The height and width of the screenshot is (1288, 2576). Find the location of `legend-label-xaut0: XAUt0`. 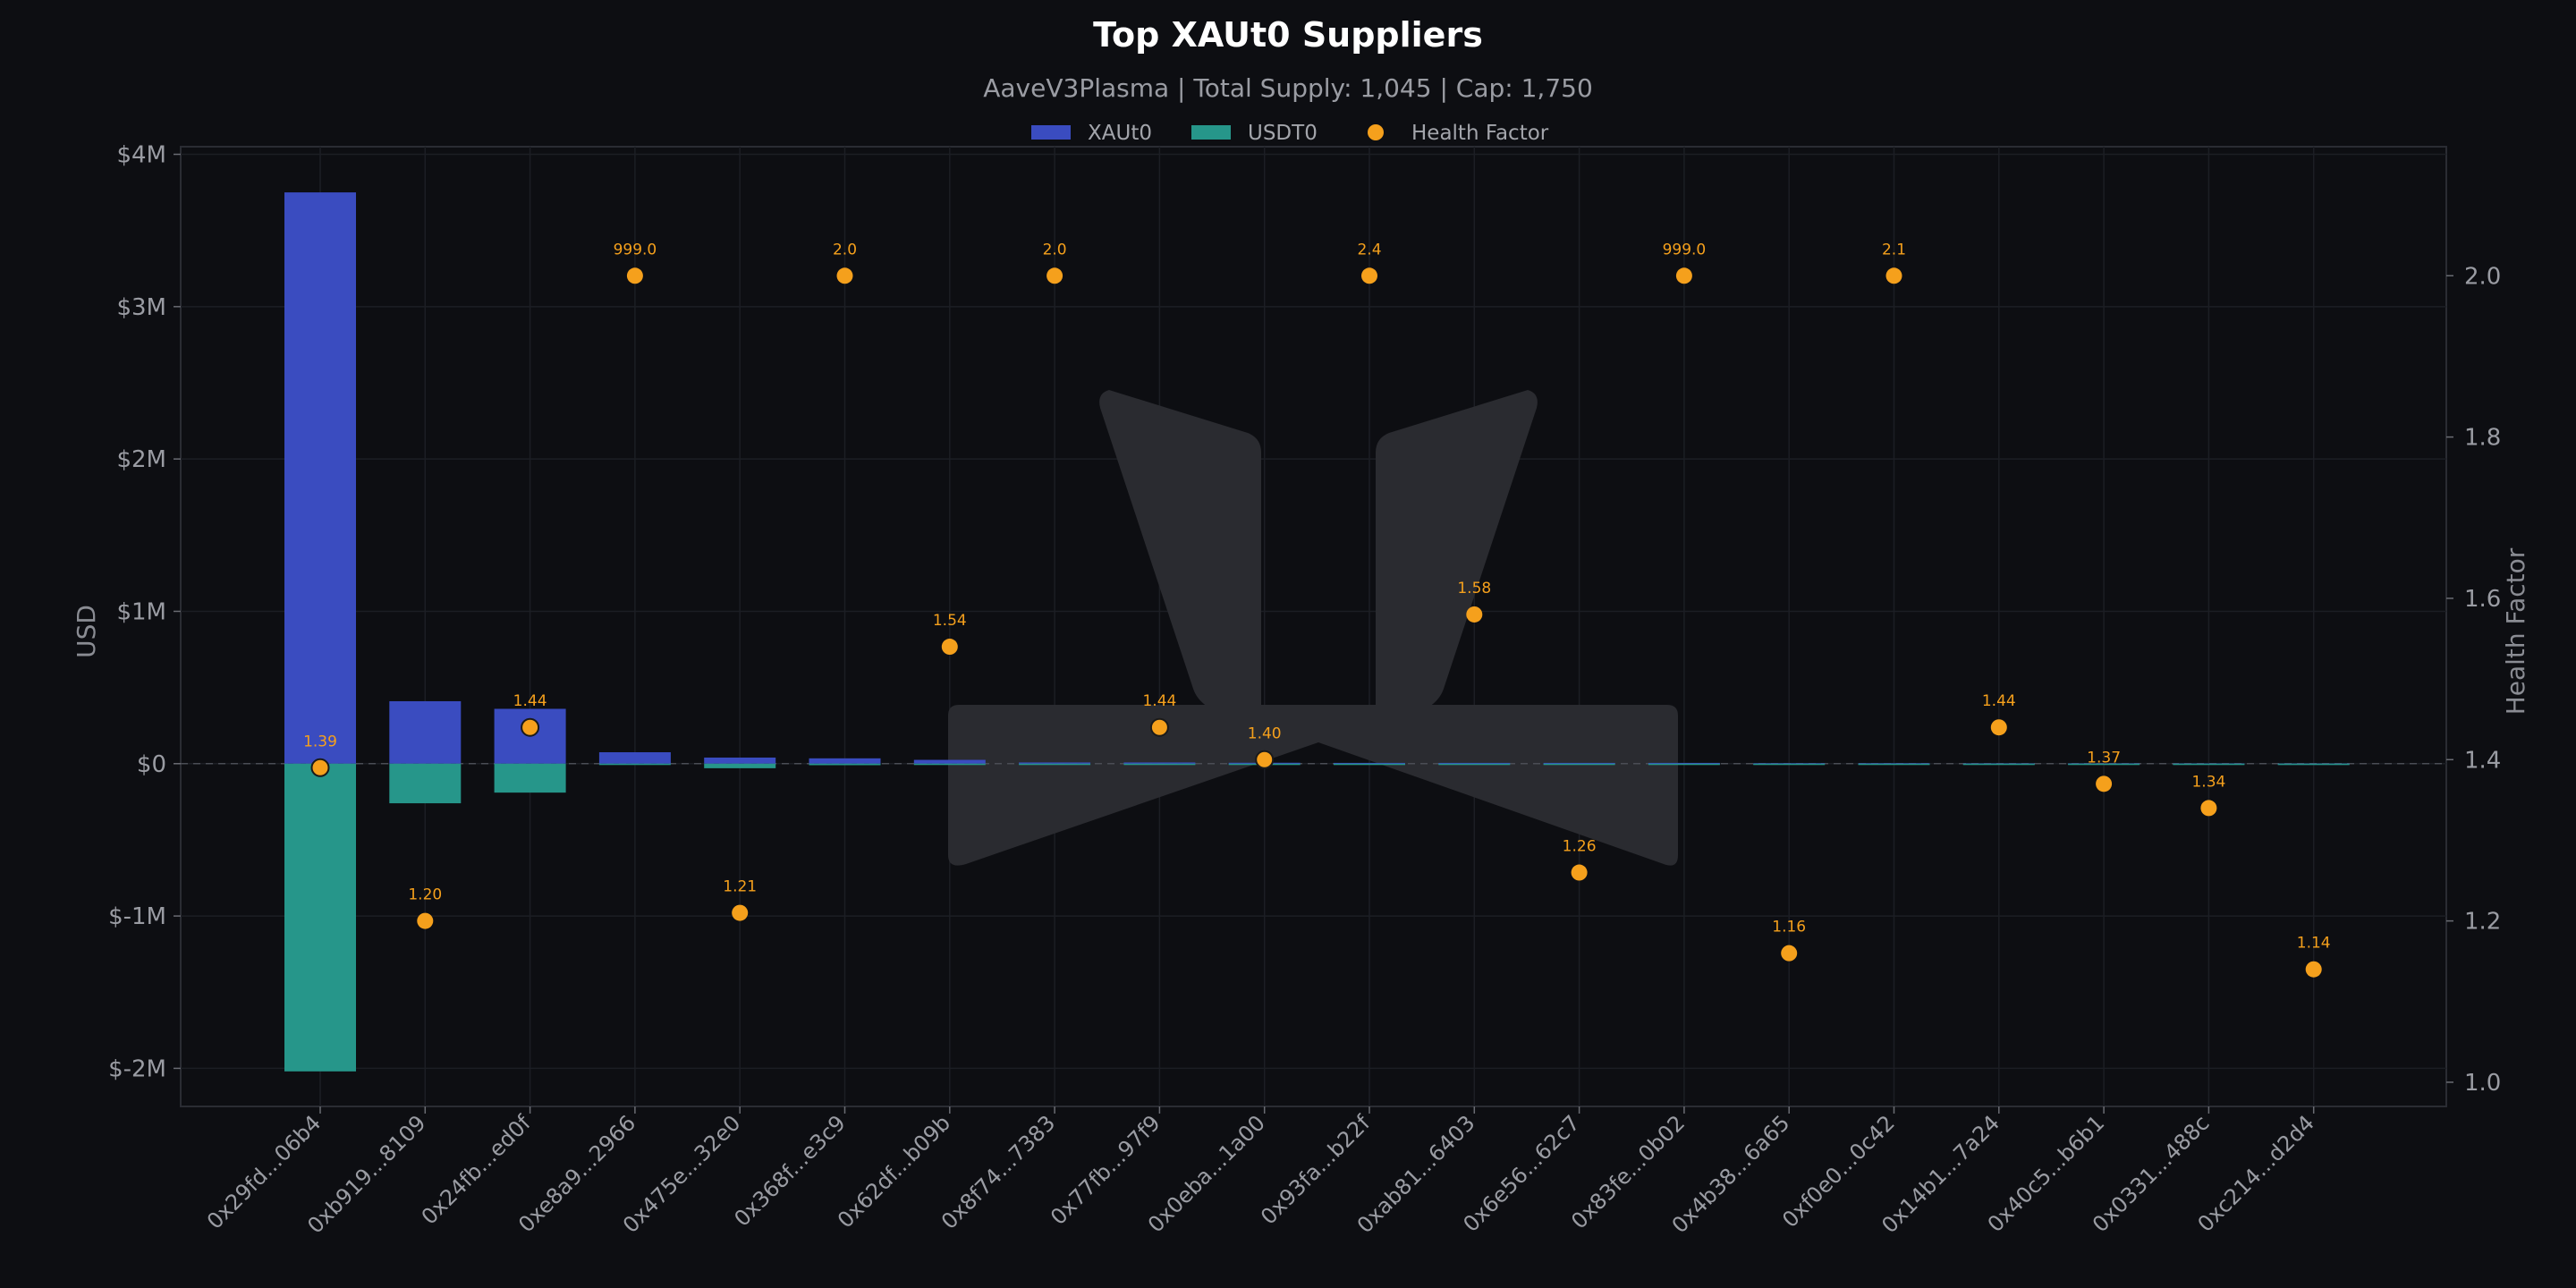

legend-label-xaut0: XAUt0 is located at coordinates (1120, 133).